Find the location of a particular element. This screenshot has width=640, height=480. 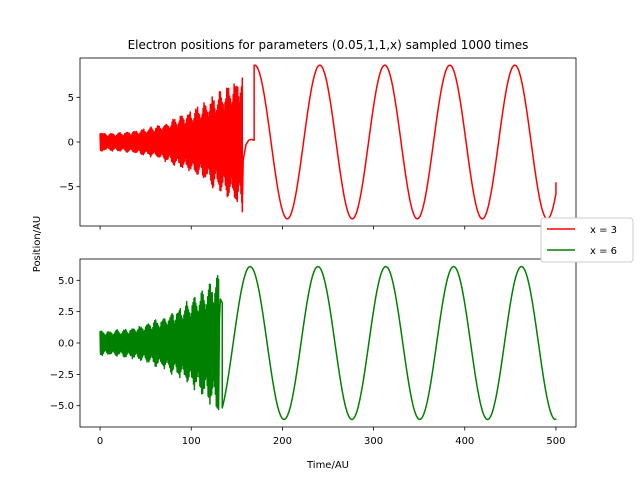

x-tick-label: 200 is located at coordinates (282, 441).